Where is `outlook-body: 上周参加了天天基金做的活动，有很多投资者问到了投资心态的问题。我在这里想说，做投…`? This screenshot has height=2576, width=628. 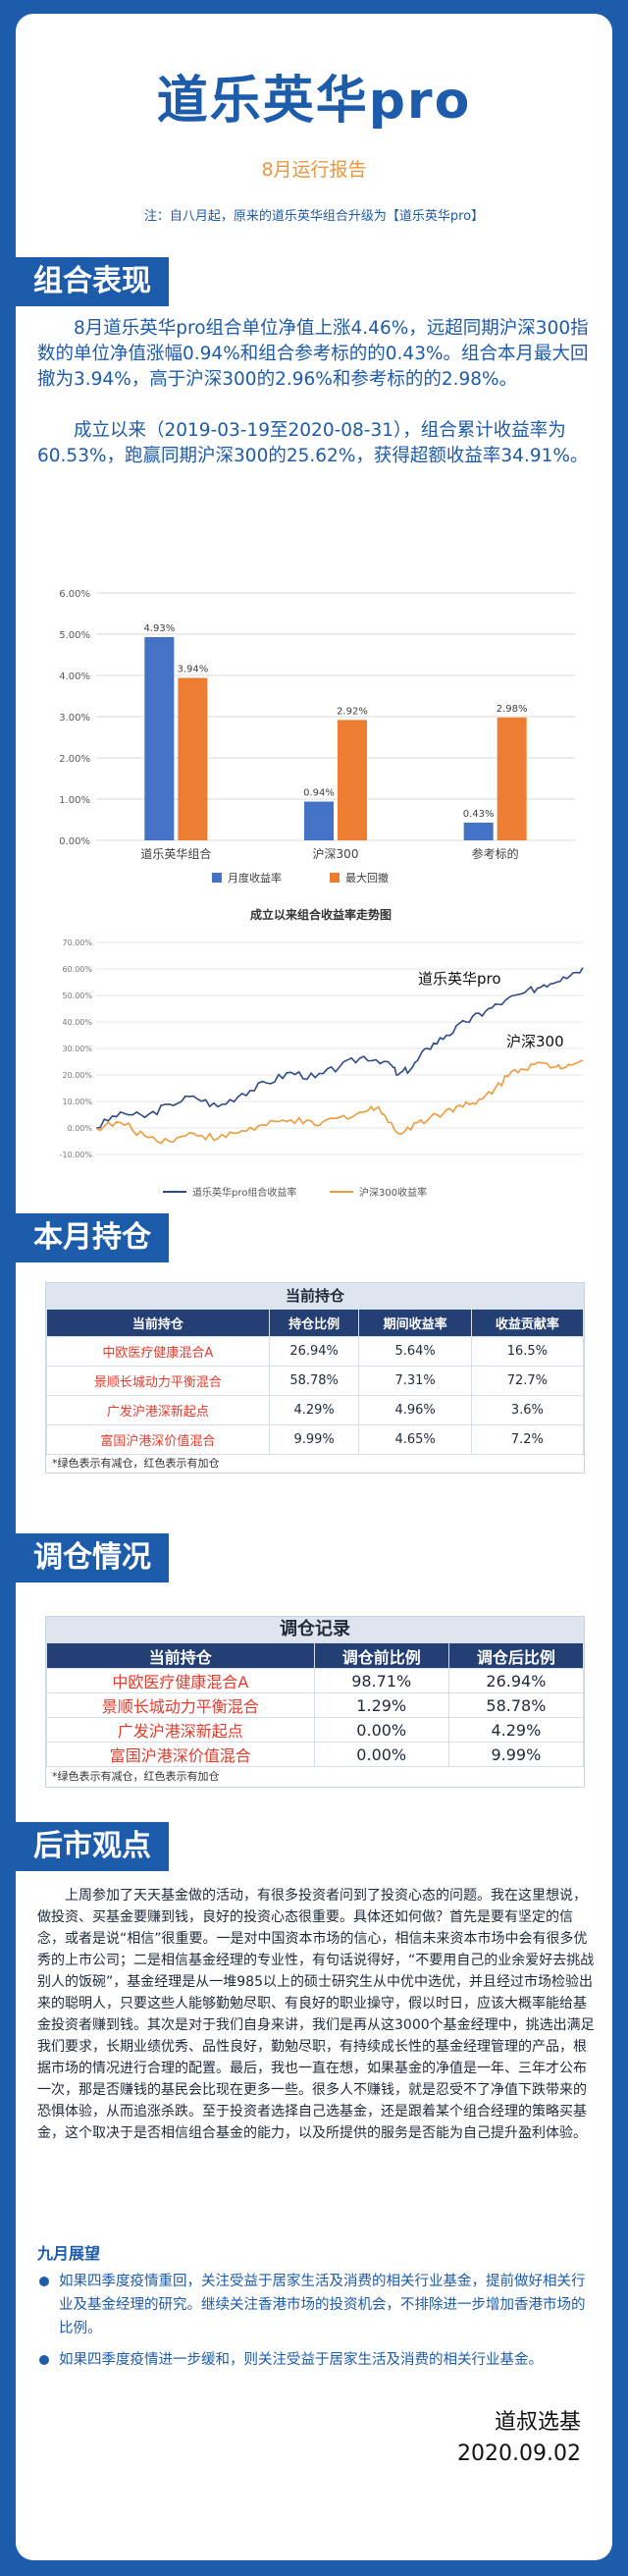 outlook-body: 上周参加了天天基金做的活动，有很多投资者问到了投资心态的问题。我在这里想说，做投… is located at coordinates (316, 2014).